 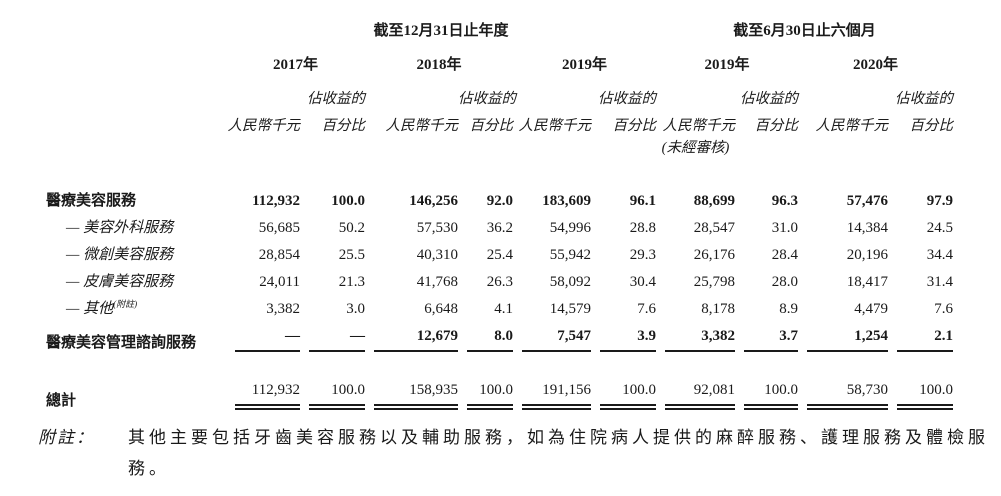 What do you see at coordinates (499, 146) in the screenshot?
I see `unaudited-row: (未經審核)` at bounding box center [499, 146].